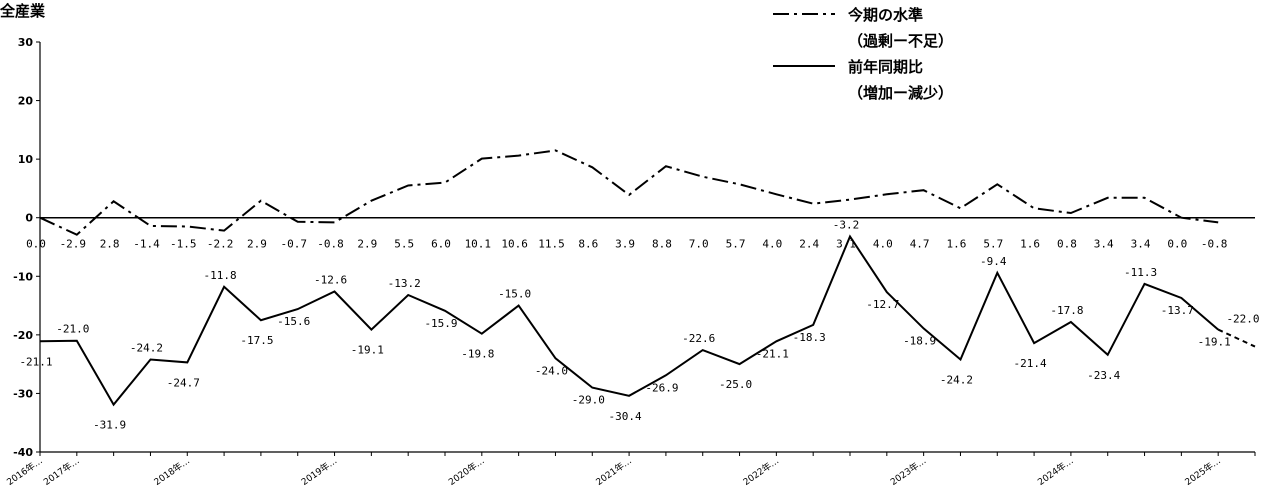 This screenshot has width=1279, height=489. I want to click on data-label-level: 2.4, so click(809, 244).